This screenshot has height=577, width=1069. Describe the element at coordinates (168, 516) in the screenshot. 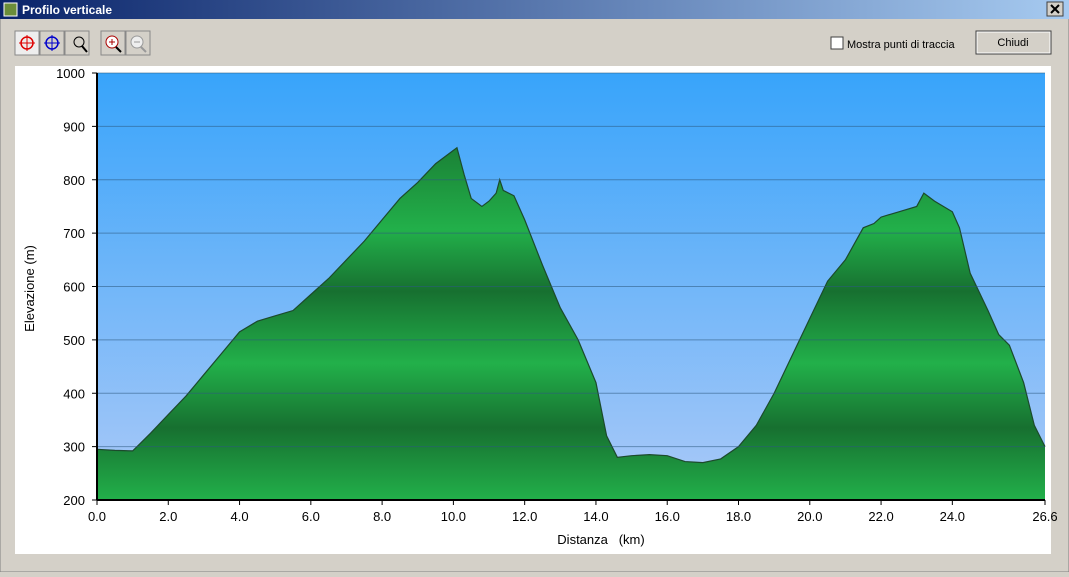

I see `x-tick-label: 2.0` at that location.